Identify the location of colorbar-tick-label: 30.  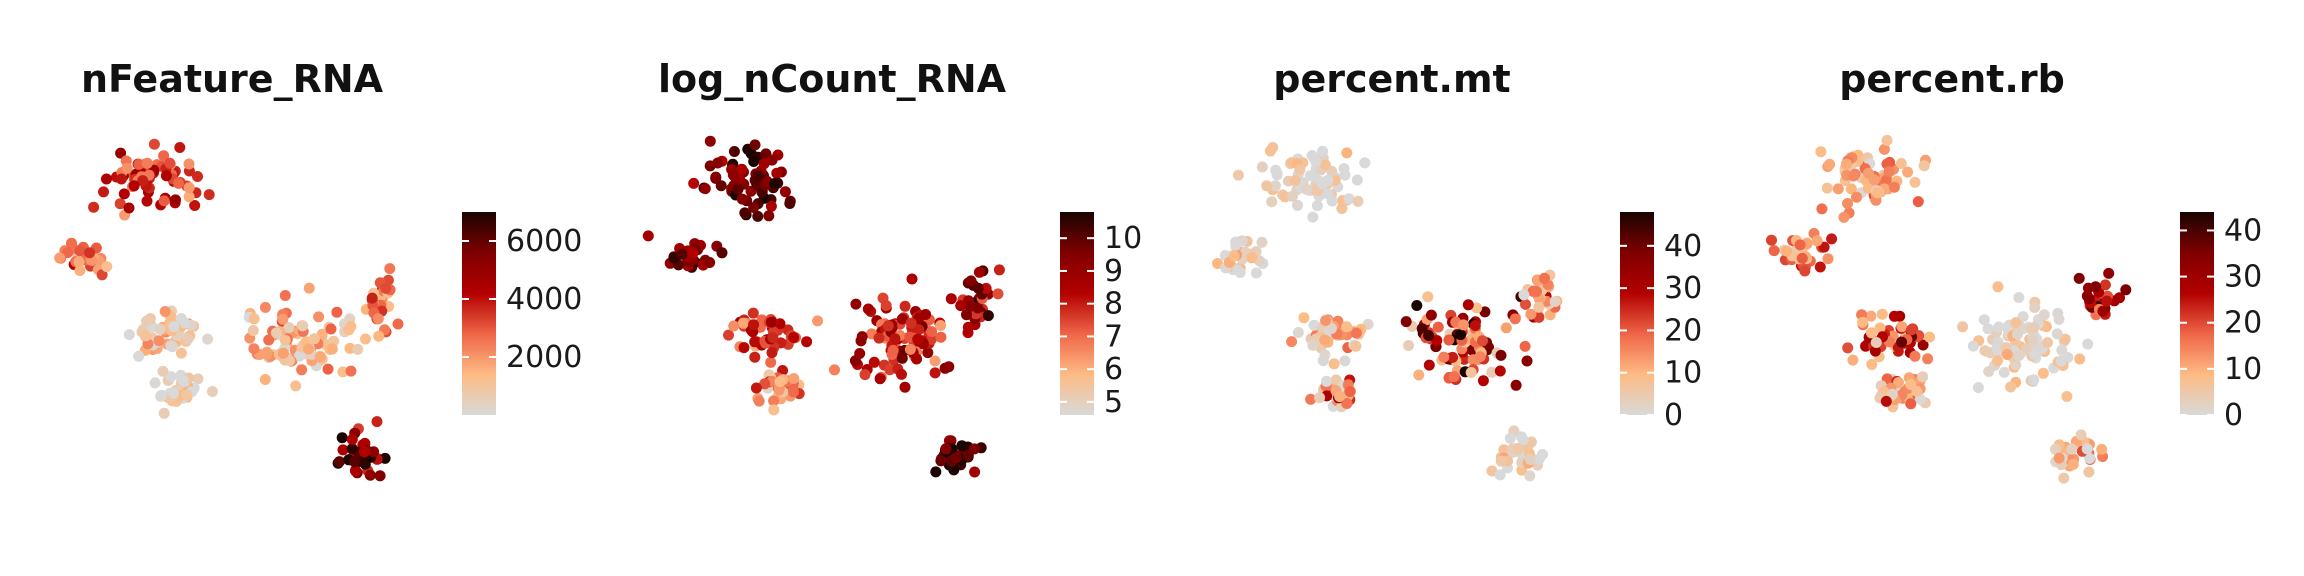
(1683, 288).